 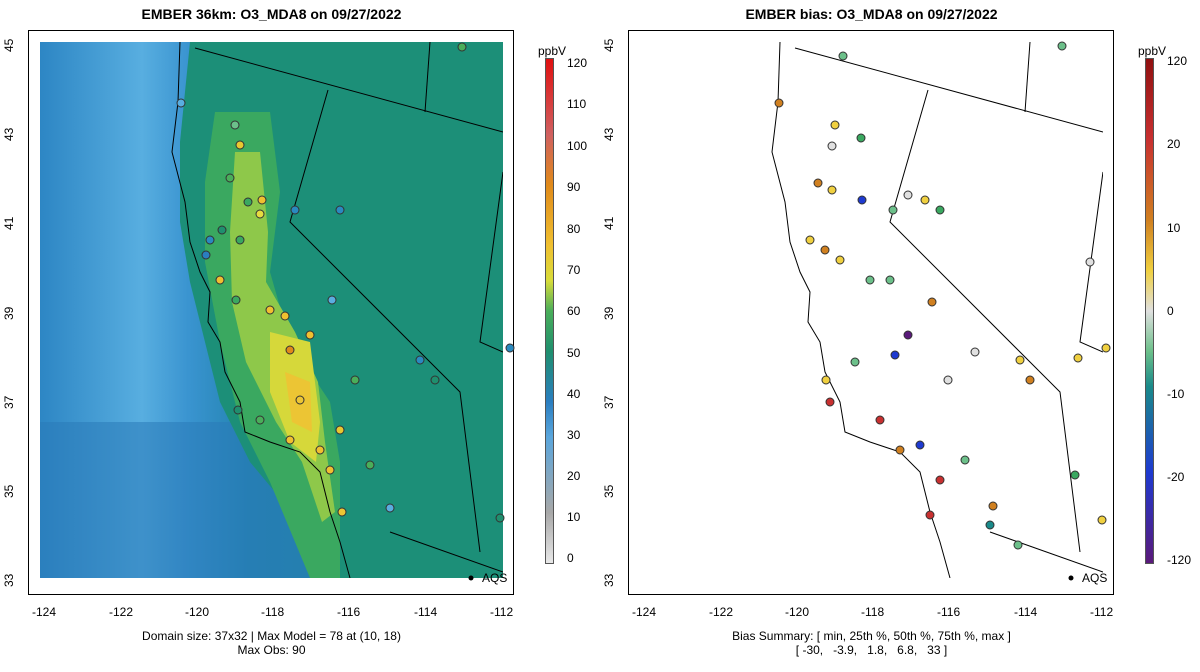 What do you see at coordinates (574, 394) in the screenshot?
I see `colorbar-tick: 40` at bounding box center [574, 394].